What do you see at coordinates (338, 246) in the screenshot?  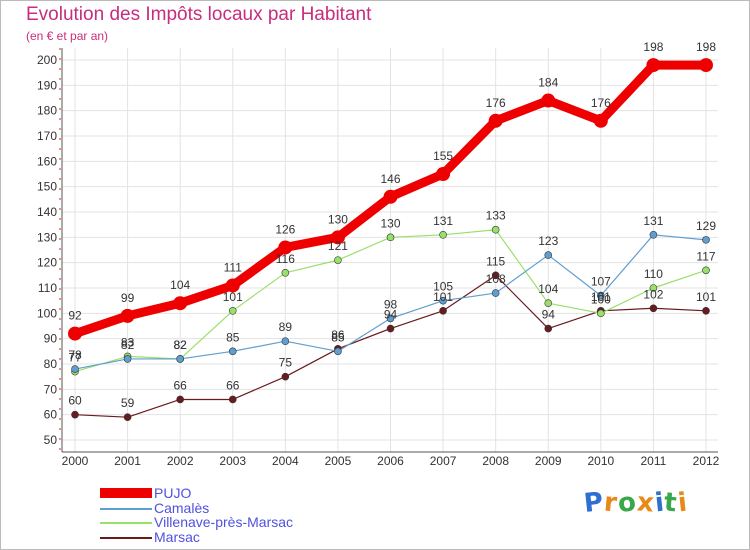 I see `data-label: 121` at bounding box center [338, 246].